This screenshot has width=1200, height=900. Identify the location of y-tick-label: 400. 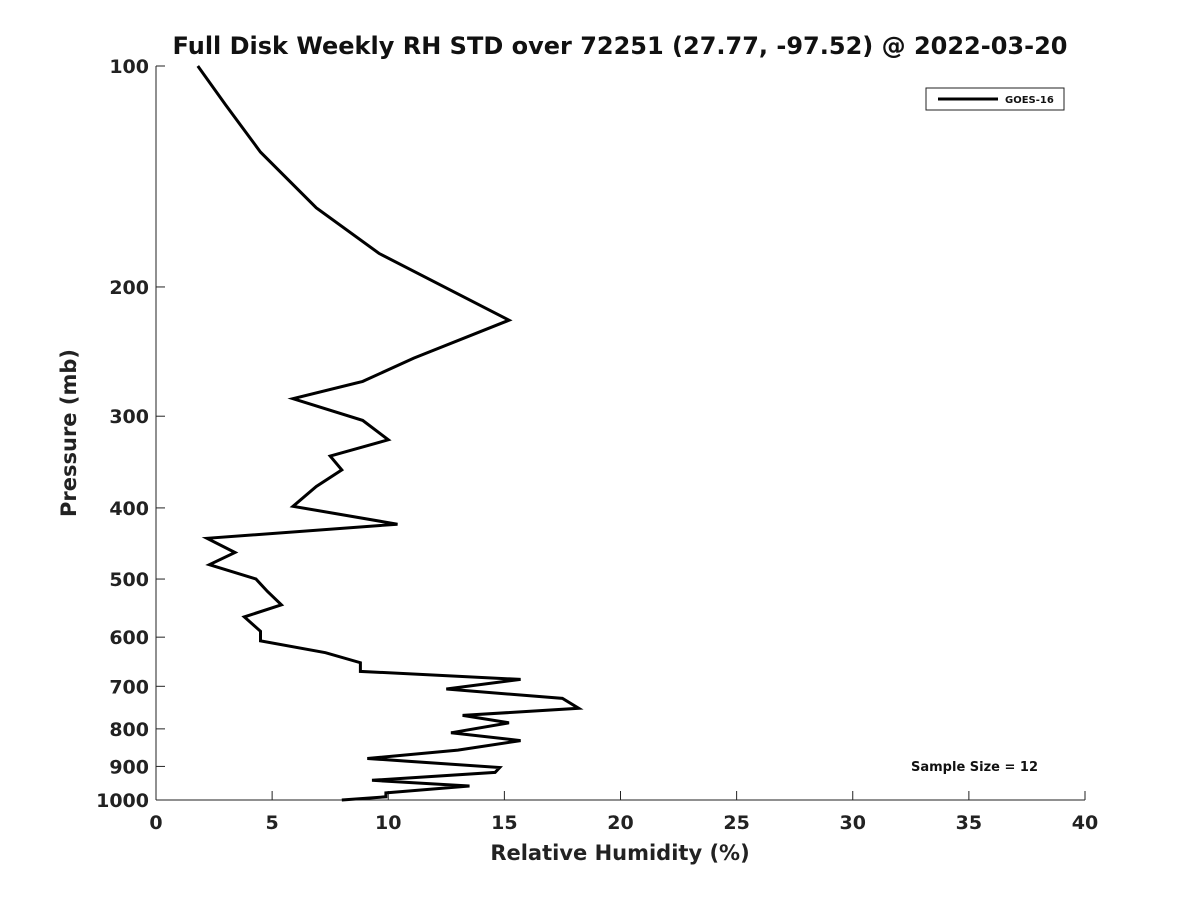
(129, 509).